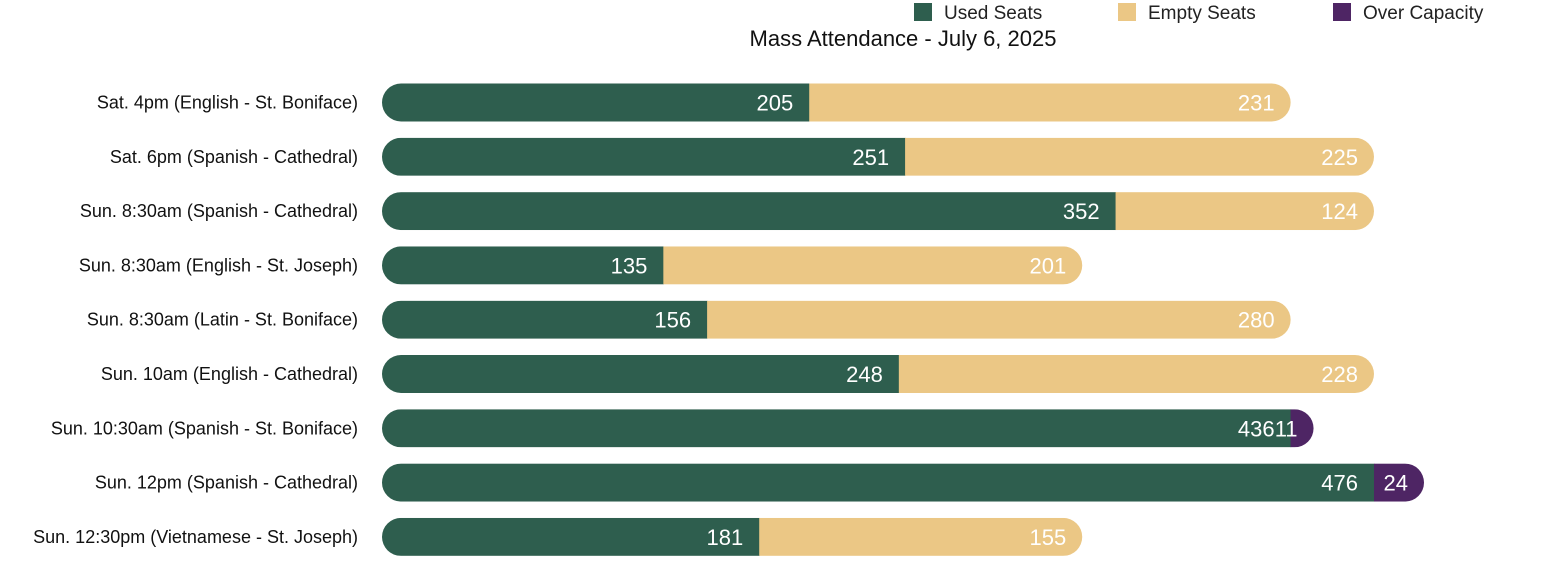 This screenshot has width=1560, height=573. I want to click on category-label: Sun. 10am (English - Cathedral), so click(229, 374).